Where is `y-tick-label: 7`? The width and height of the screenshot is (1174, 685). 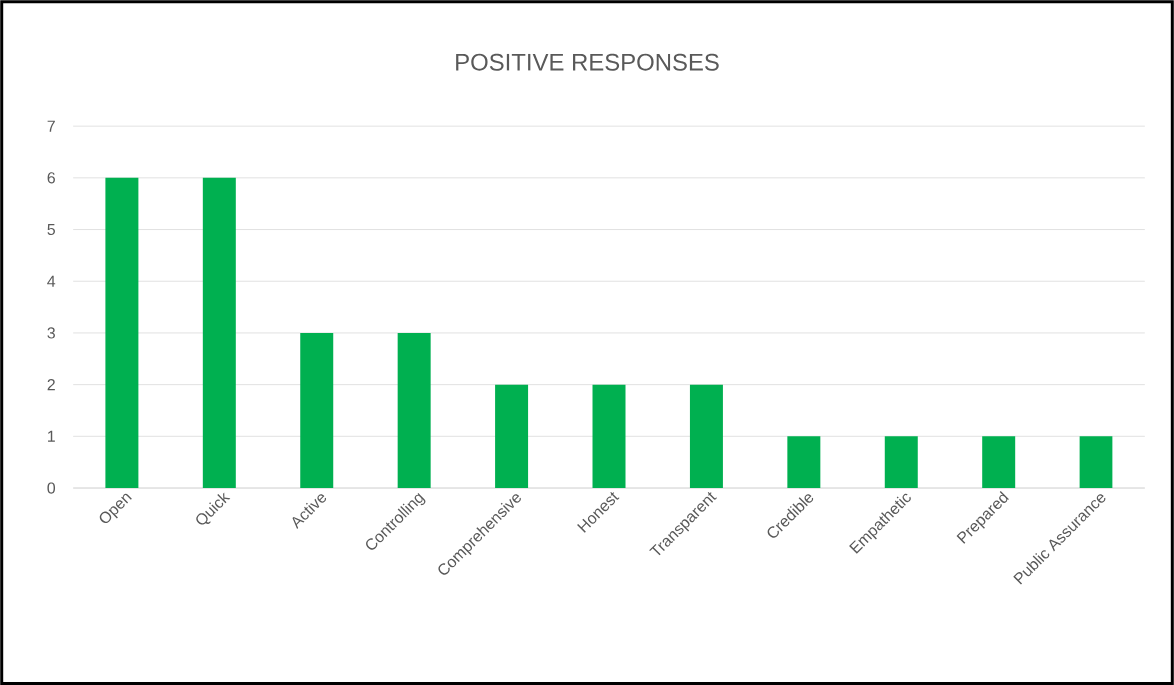
y-tick-label: 7 is located at coordinates (51, 126).